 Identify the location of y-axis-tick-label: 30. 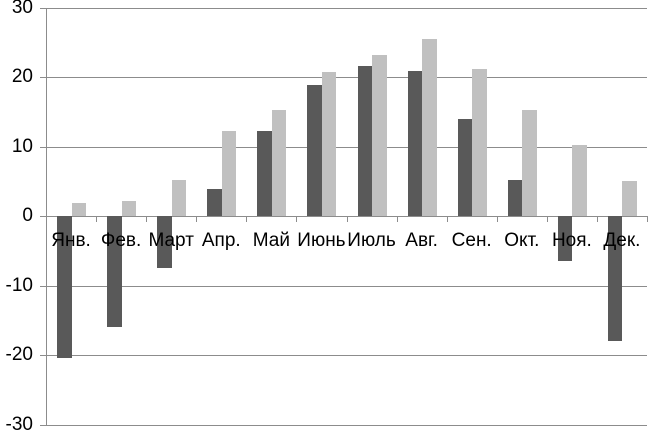
(22, 9).